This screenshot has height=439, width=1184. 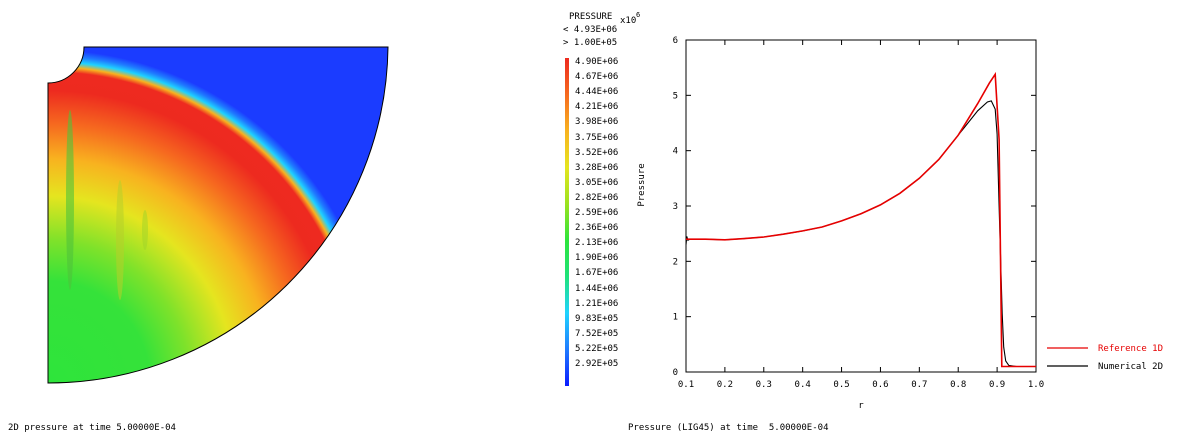 I want to click on y-tick-label: 4, so click(x=675, y=152).